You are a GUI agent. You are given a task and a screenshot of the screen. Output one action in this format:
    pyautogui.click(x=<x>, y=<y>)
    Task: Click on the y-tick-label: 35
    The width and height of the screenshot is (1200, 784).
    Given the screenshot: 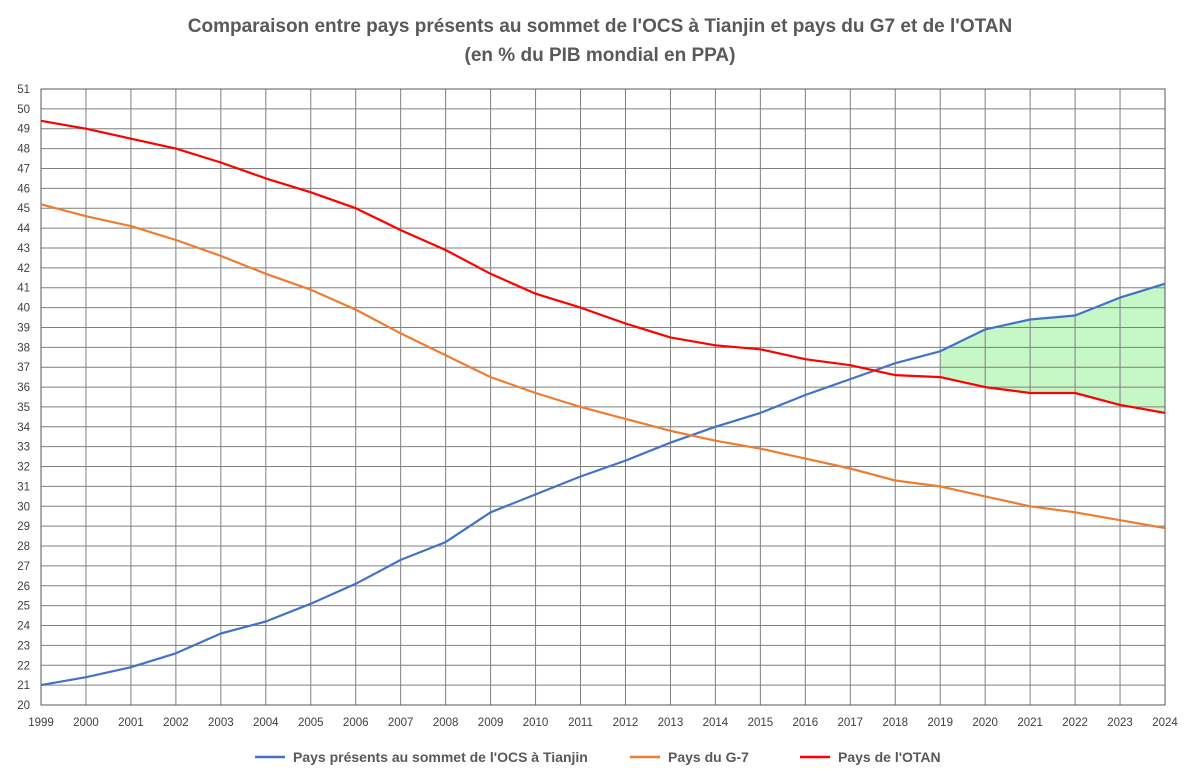 What is the action you would take?
    pyautogui.click(x=23, y=408)
    